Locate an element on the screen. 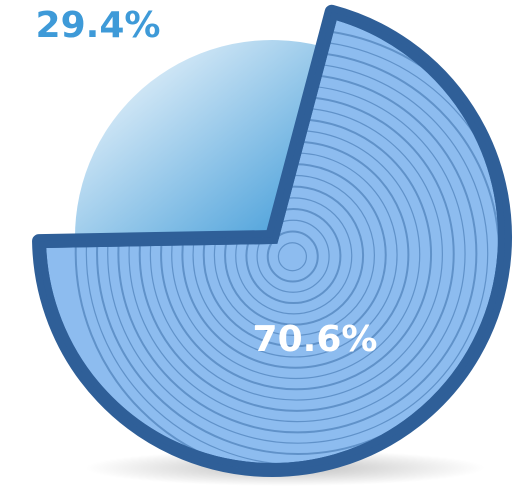 The image size is (522, 490). data-label: 70.6% is located at coordinates (315, 339).